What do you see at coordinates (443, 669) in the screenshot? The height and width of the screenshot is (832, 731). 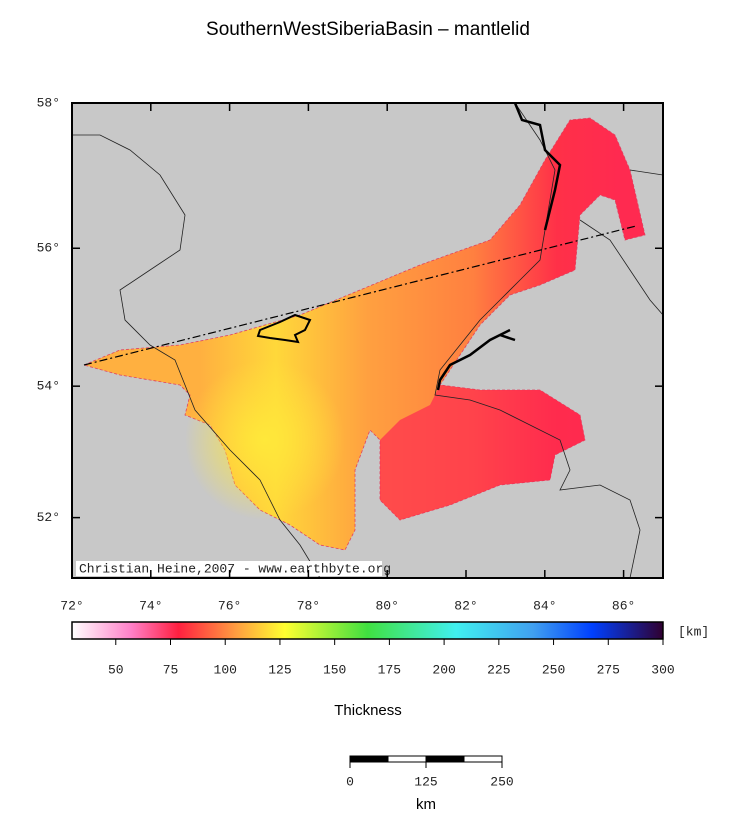 I see `colorbar-tick-label: 200` at bounding box center [443, 669].